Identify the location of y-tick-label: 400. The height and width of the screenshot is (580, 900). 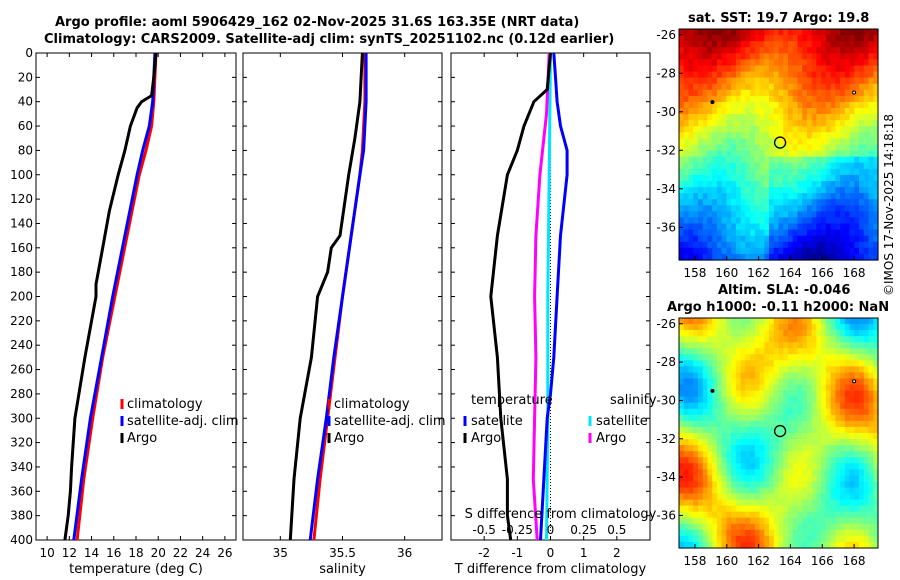
(21, 540).